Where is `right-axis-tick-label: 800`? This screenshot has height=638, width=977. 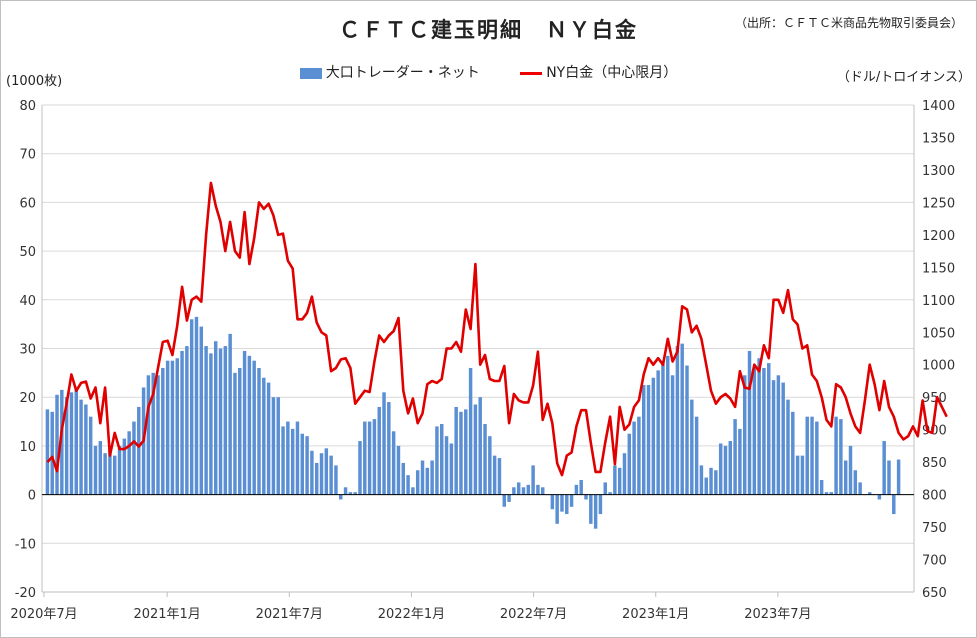
right-axis-tick-label: 800 is located at coordinates (934, 496).